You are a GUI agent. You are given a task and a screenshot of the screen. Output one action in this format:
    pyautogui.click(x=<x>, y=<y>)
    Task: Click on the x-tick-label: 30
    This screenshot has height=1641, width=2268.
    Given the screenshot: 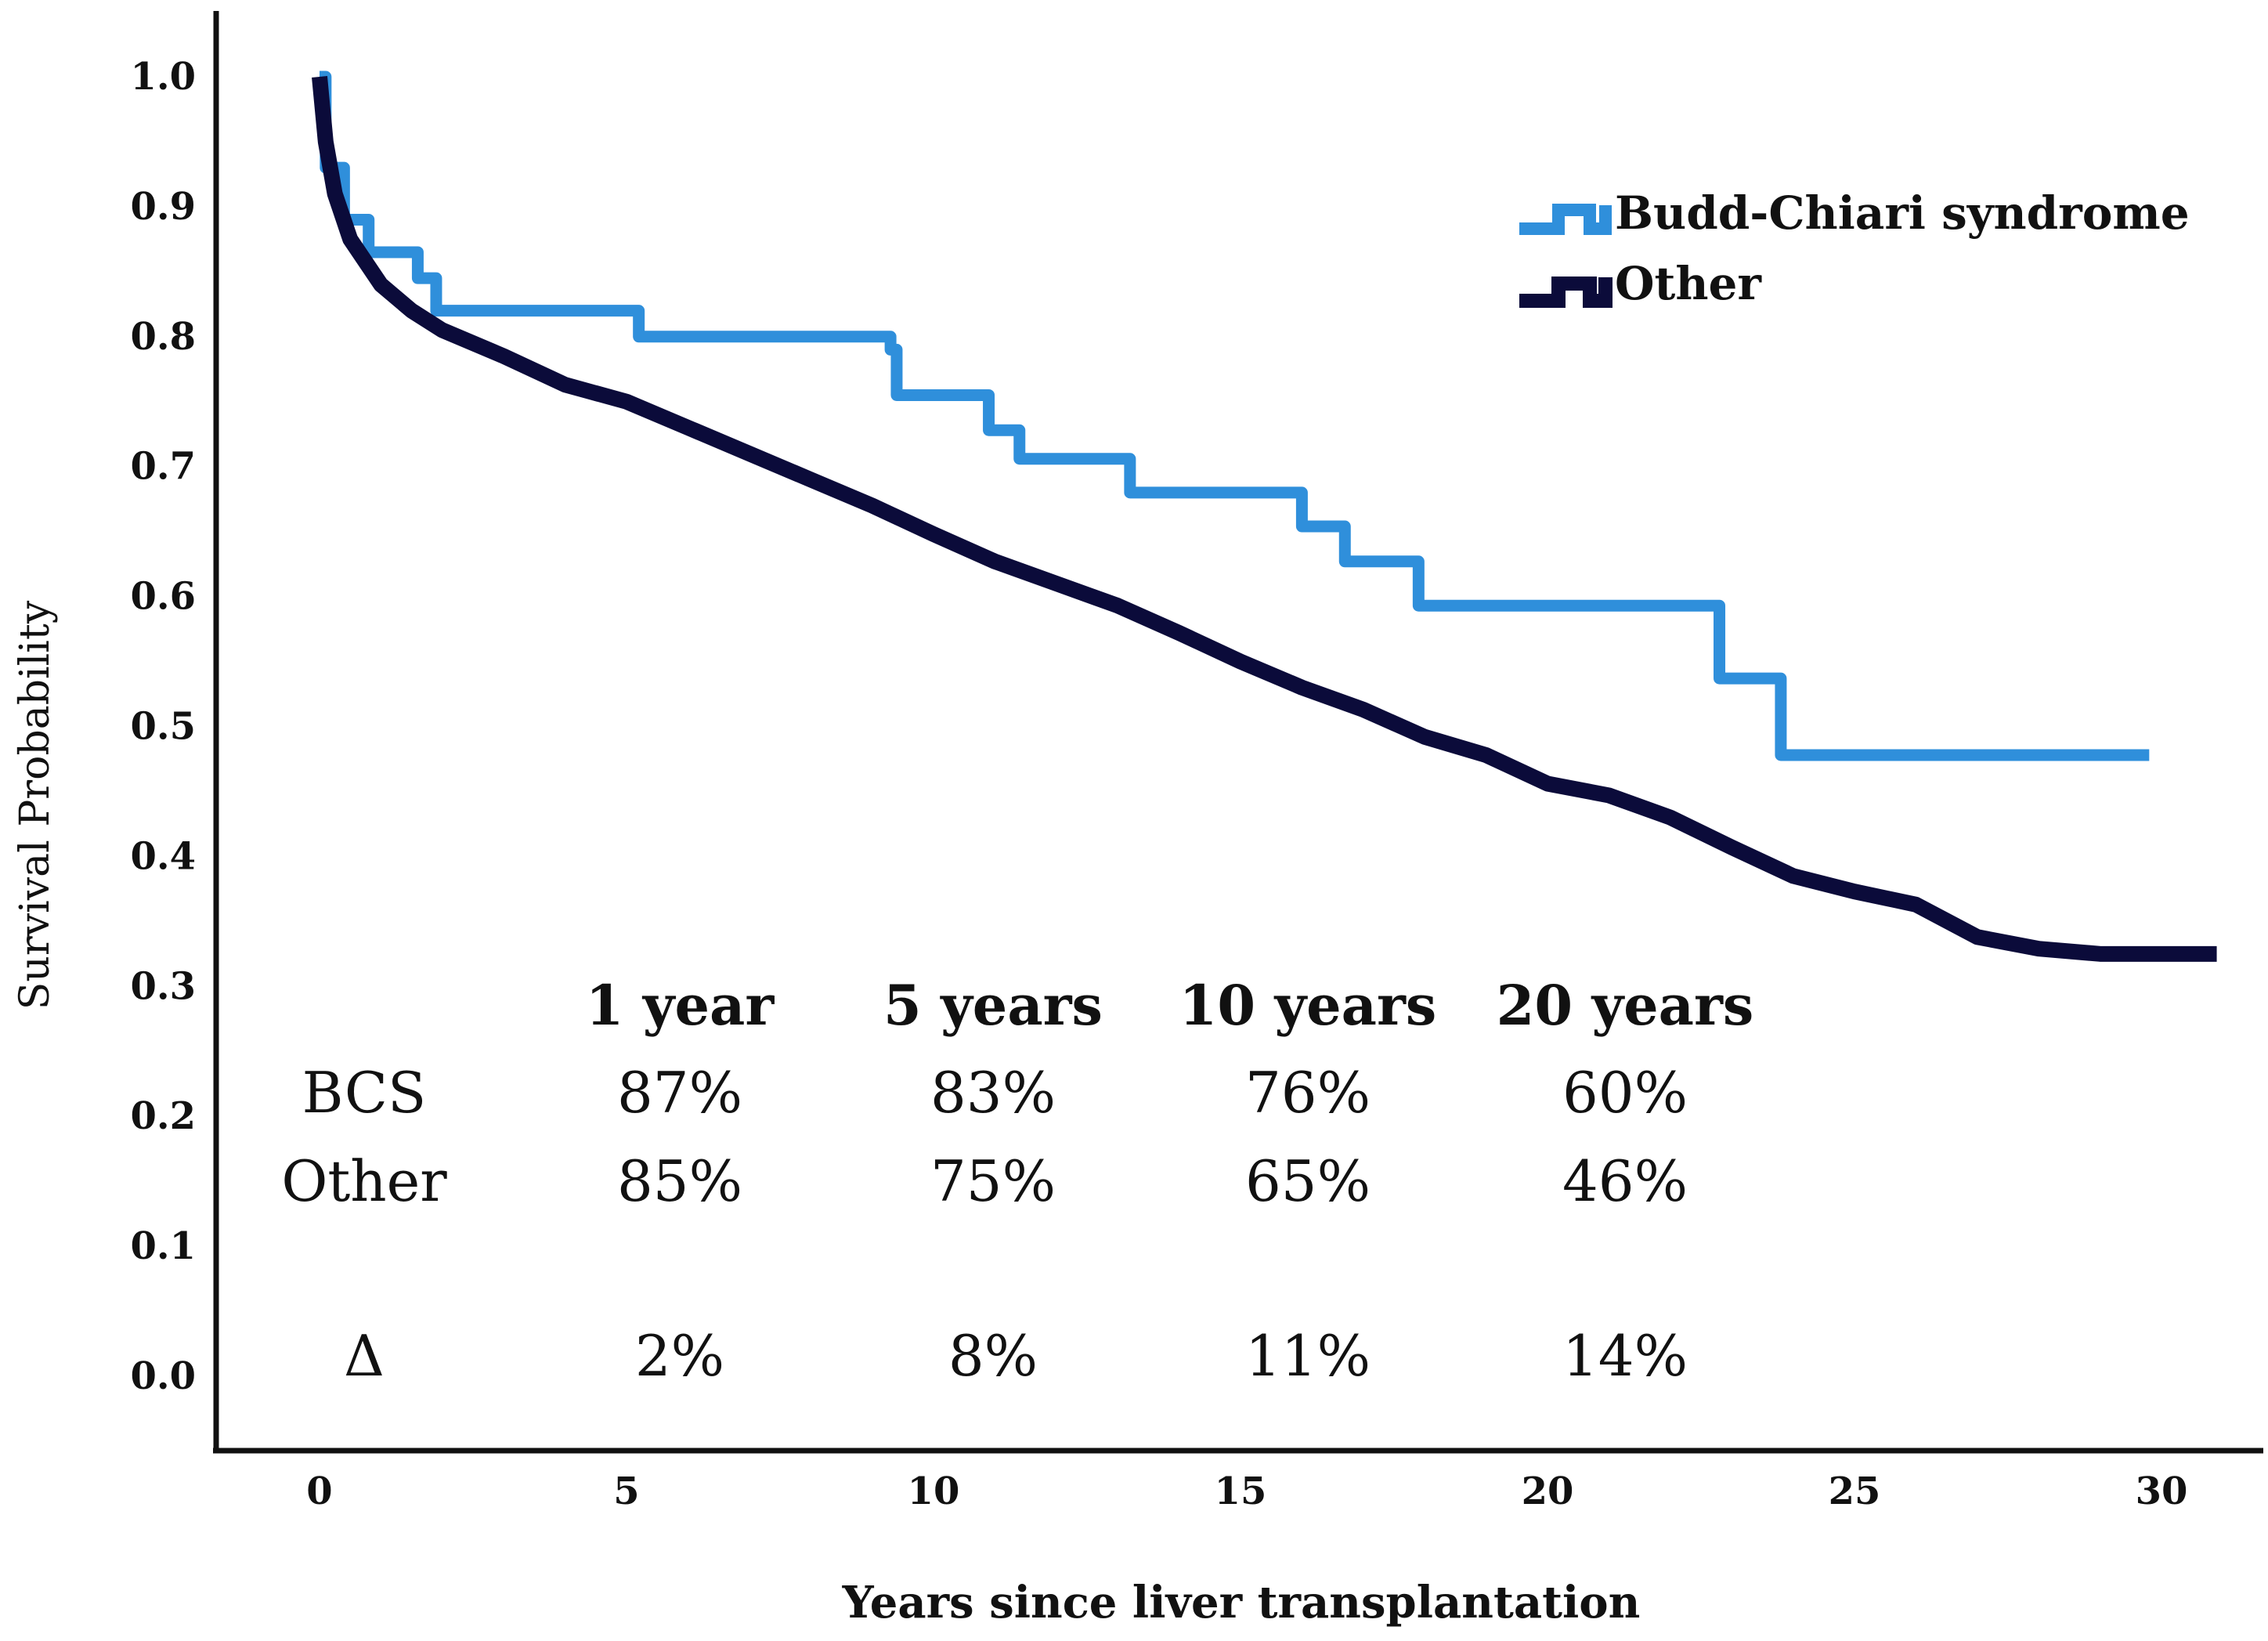 What is the action you would take?
    pyautogui.click(x=2162, y=1491)
    